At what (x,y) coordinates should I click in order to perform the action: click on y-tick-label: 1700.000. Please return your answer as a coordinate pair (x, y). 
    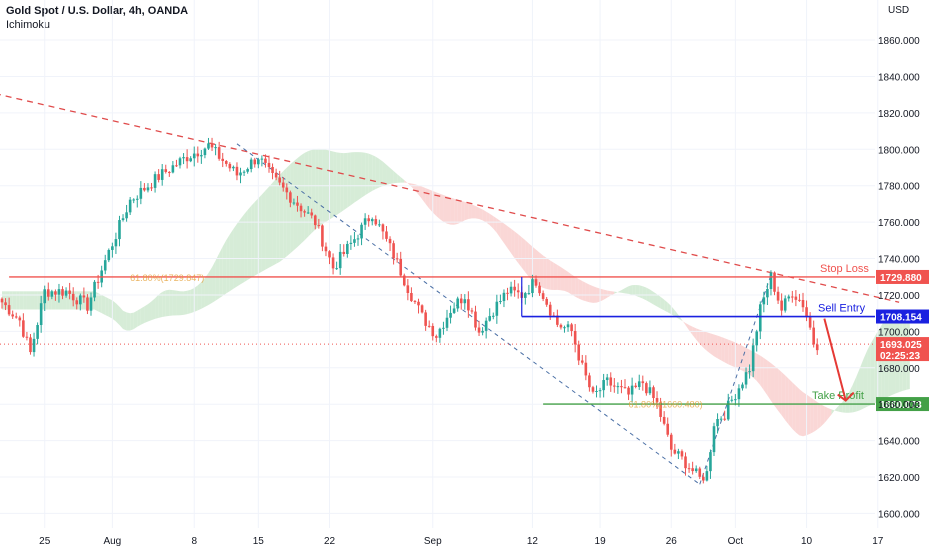
    Looking at the image, I should click on (899, 332).